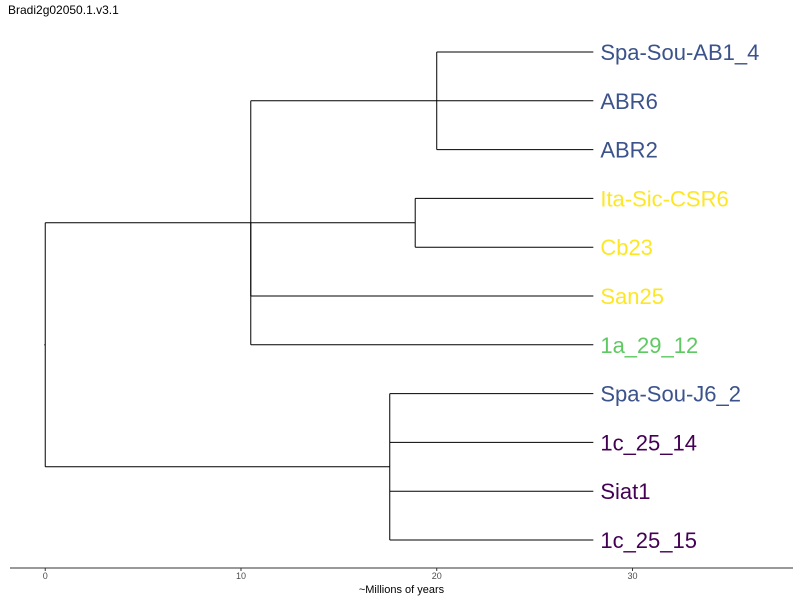  Describe the element at coordinates (679, 52) in the screenshot. I see `tip-label: Spa-Sou-AB1_4` at that location.